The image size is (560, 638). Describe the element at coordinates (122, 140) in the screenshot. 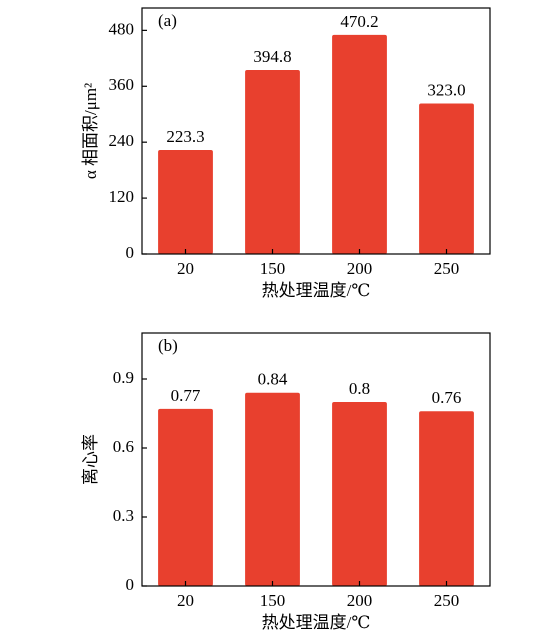

I see `y-tick-label: 240` at that location.